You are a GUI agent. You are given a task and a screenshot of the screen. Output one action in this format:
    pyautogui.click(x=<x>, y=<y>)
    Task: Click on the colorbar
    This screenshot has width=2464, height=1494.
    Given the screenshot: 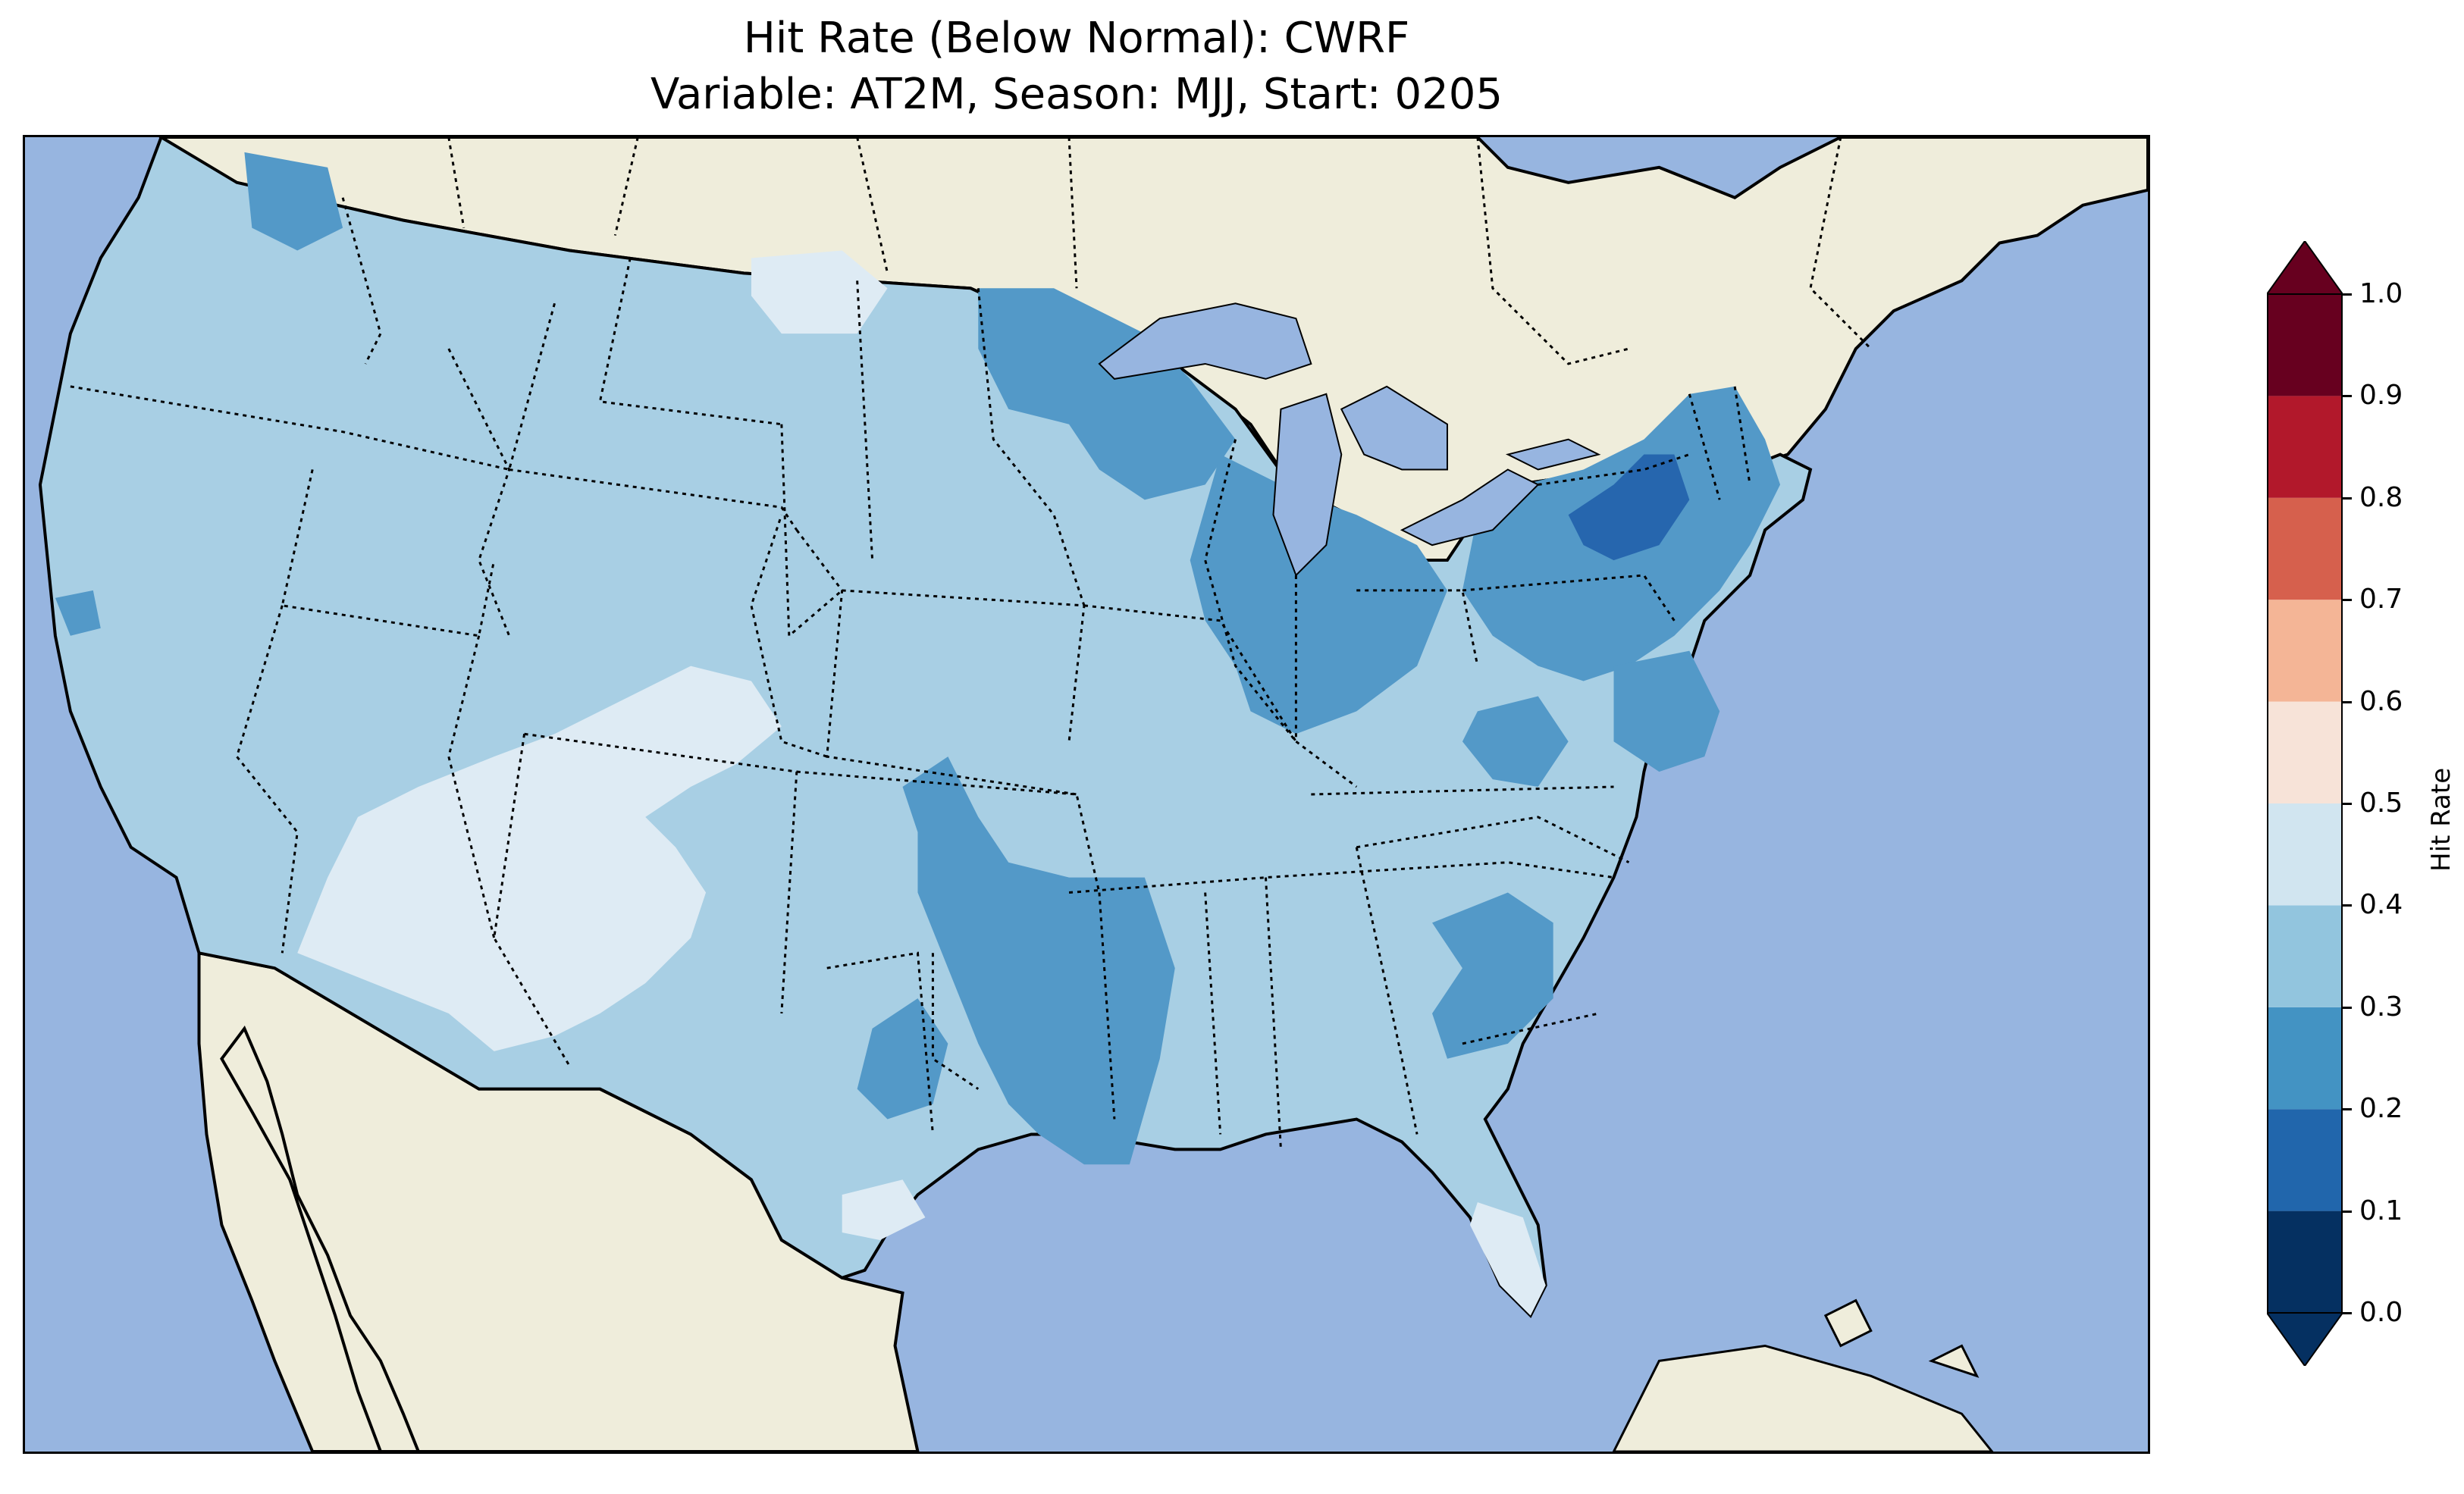 What is the action you would take?
    pyautogui.click(x=2305, y=803)
    